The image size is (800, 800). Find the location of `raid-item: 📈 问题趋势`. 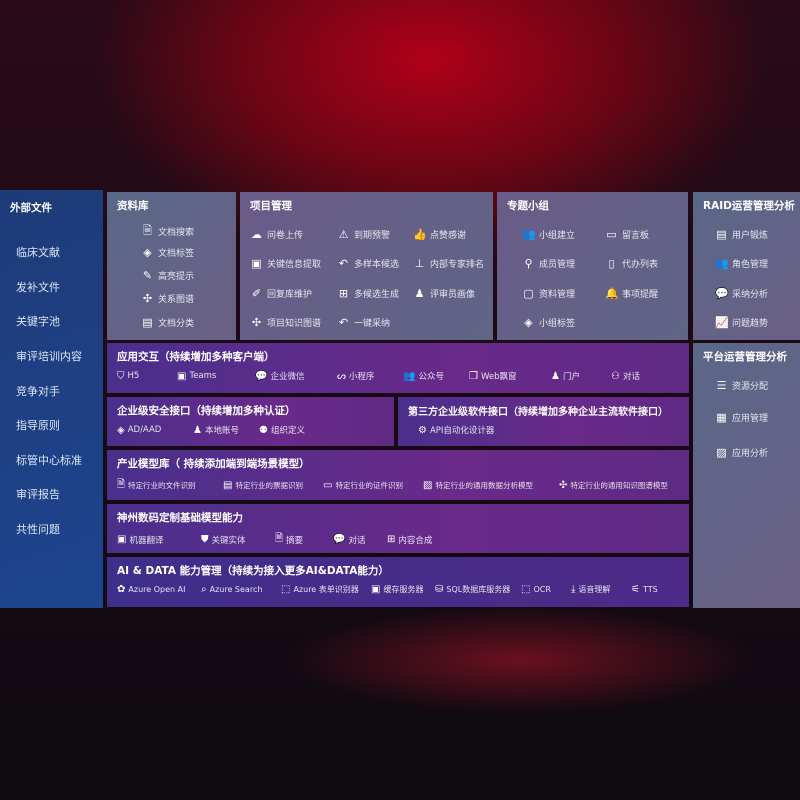

raid-item: 📈 问题趋势 is located at coordinates (741, 322).